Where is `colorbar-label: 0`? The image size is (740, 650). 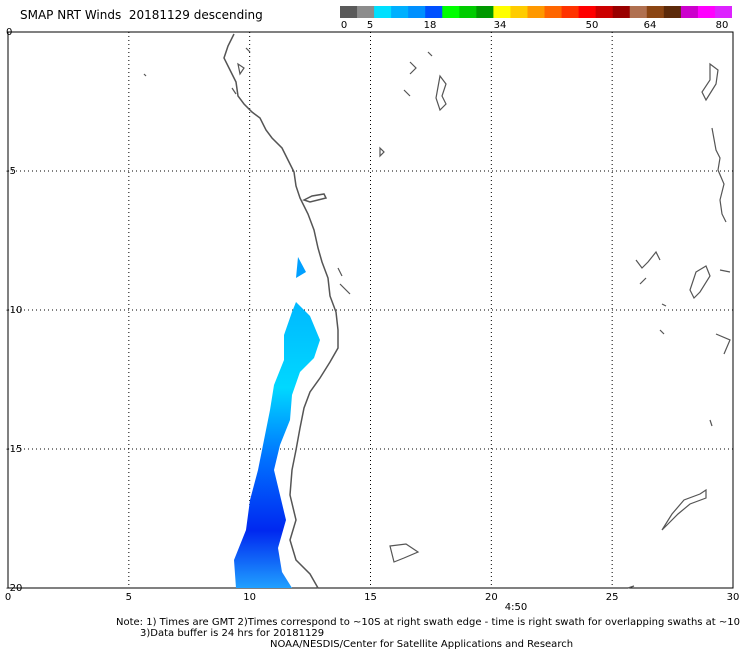
colorbar-label: 0 is located at coordinates (344, 25).